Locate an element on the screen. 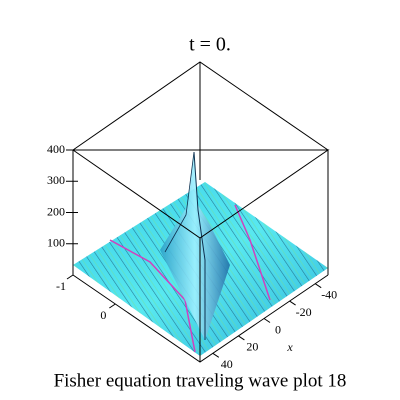  z-tick-label: 300 is located at coordinates (56, 180).